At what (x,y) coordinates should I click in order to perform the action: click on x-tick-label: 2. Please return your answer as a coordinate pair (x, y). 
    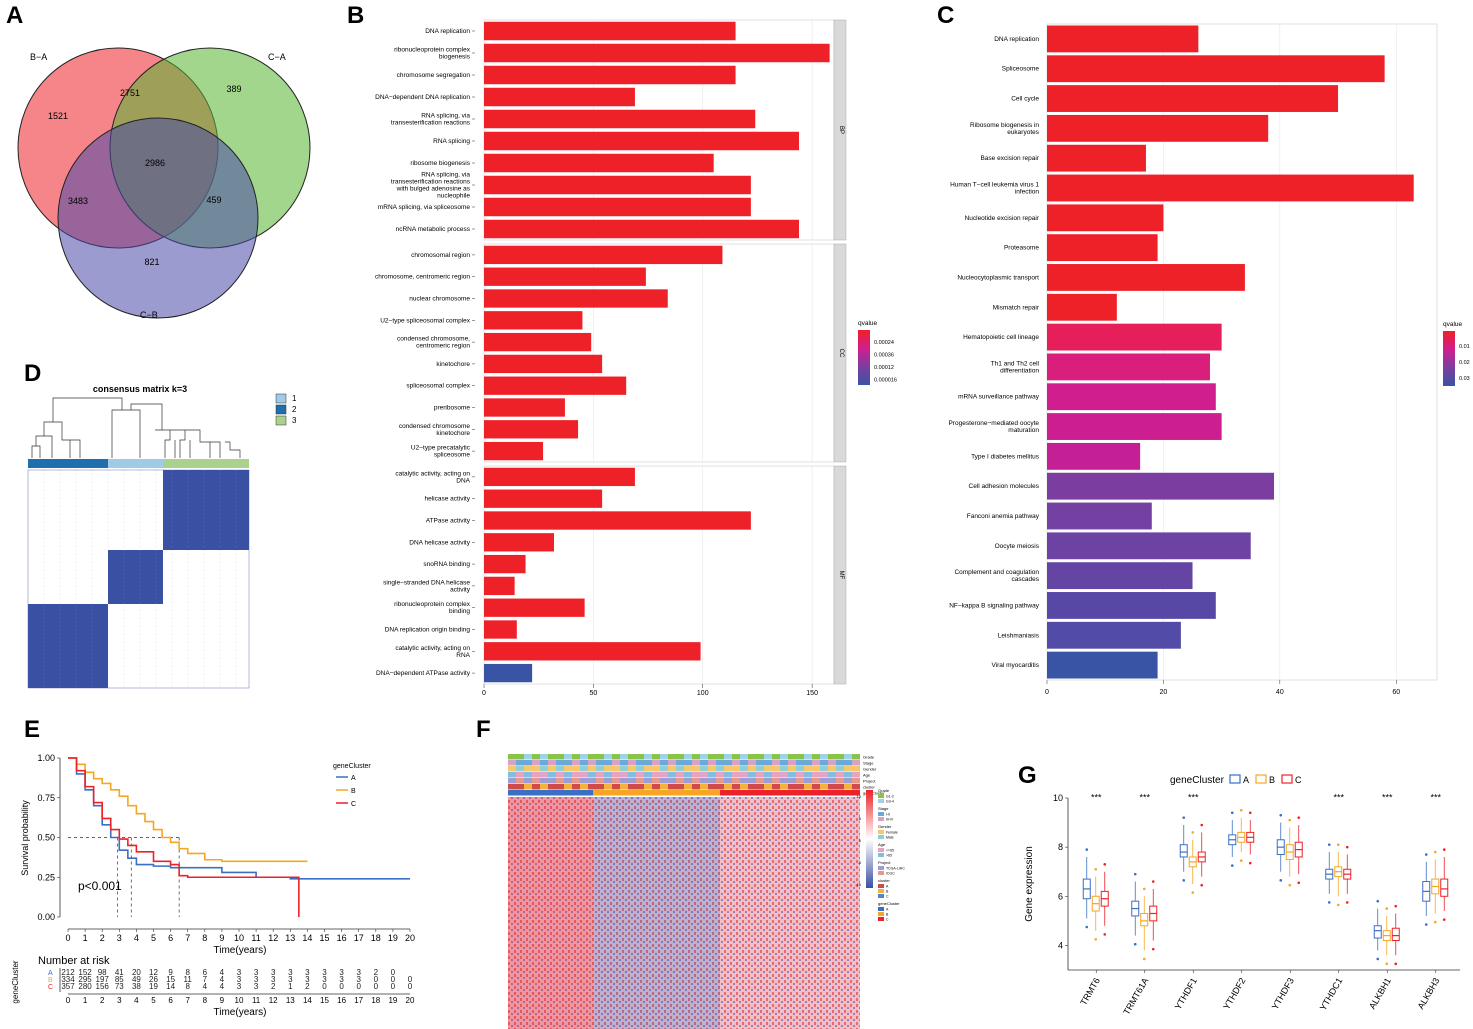
    Looking at the image, I should click on (102, 938).